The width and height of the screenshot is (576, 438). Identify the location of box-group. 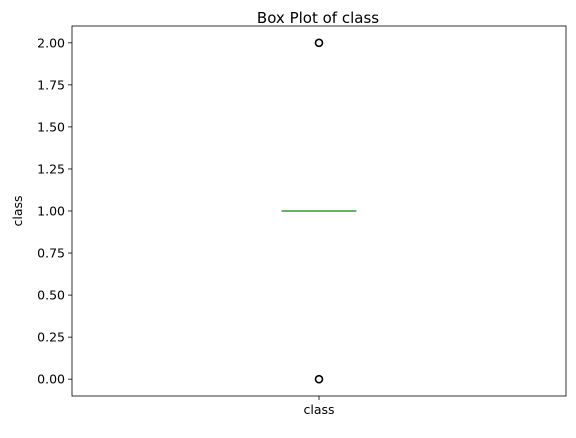
(319, 210).